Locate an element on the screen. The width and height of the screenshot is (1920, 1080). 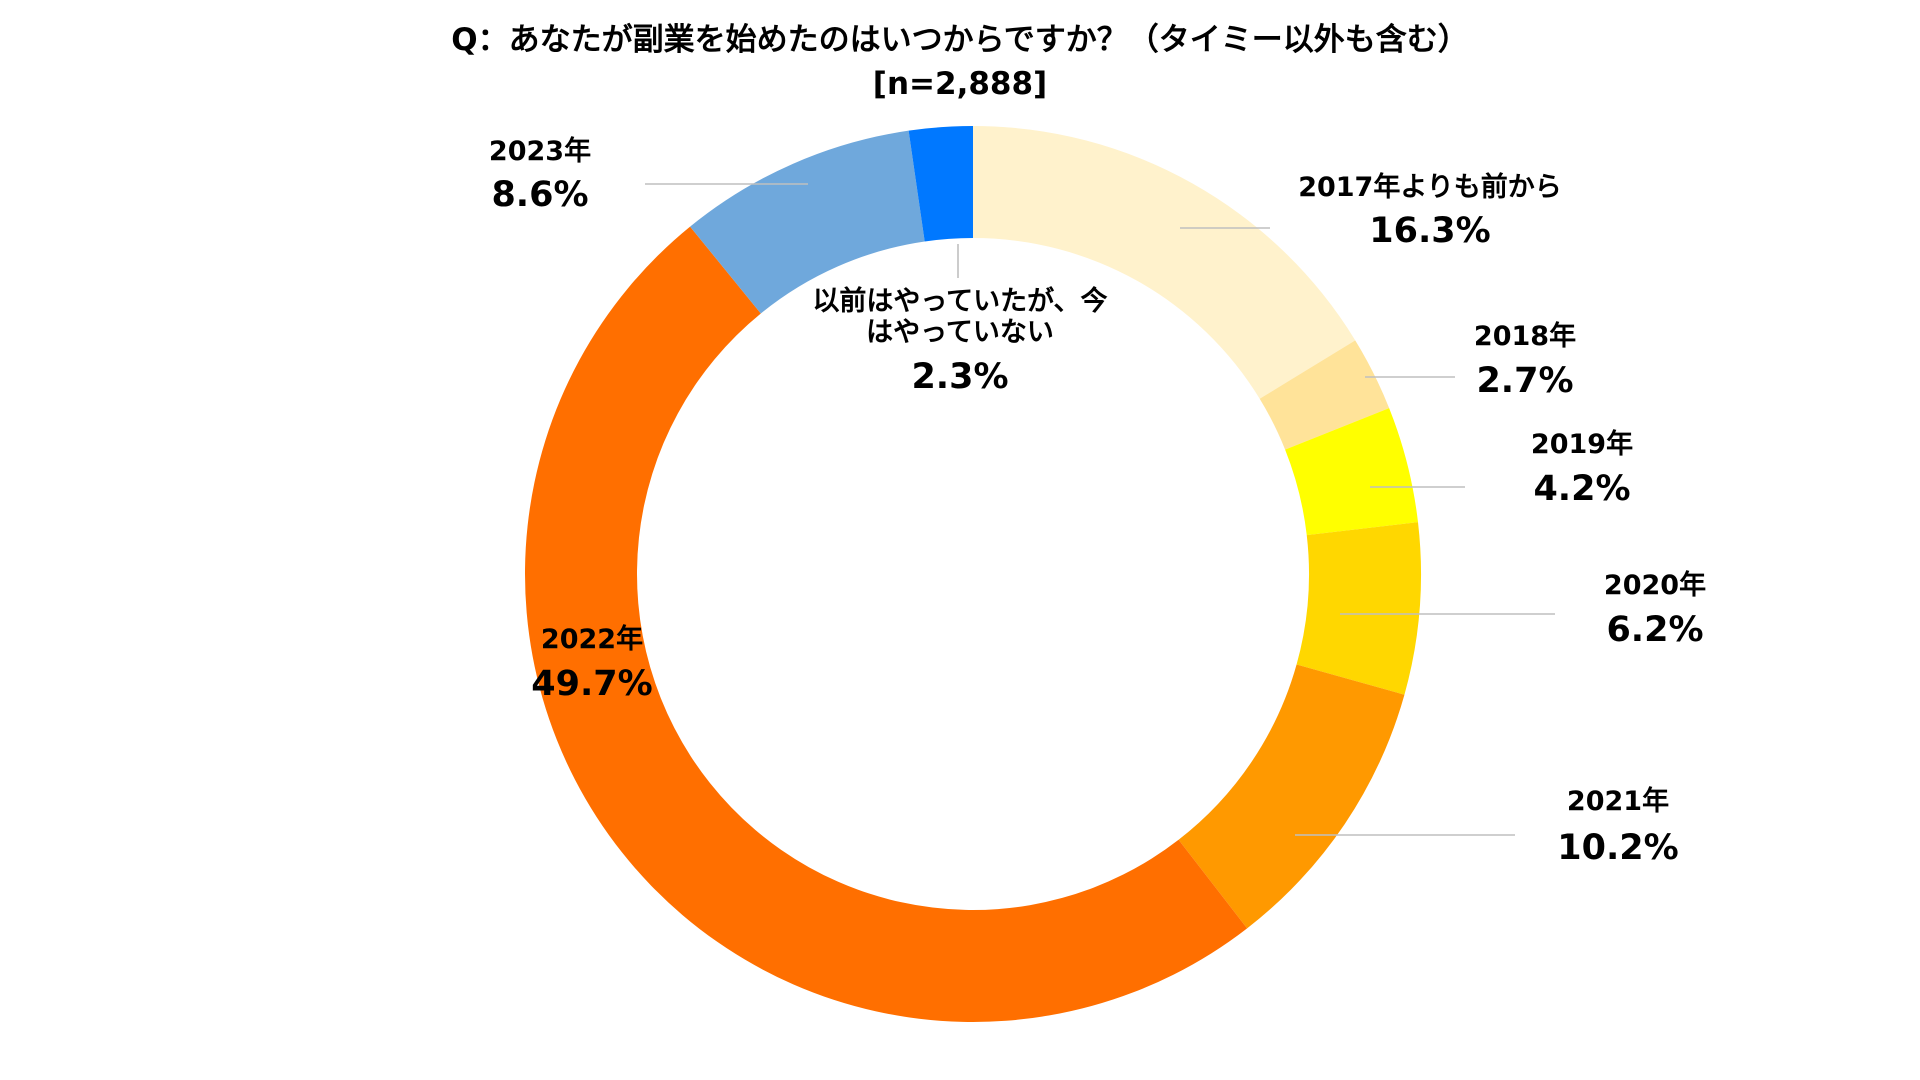
slice-label-name-3: 2020年 is located at coordinates (1655, 585).